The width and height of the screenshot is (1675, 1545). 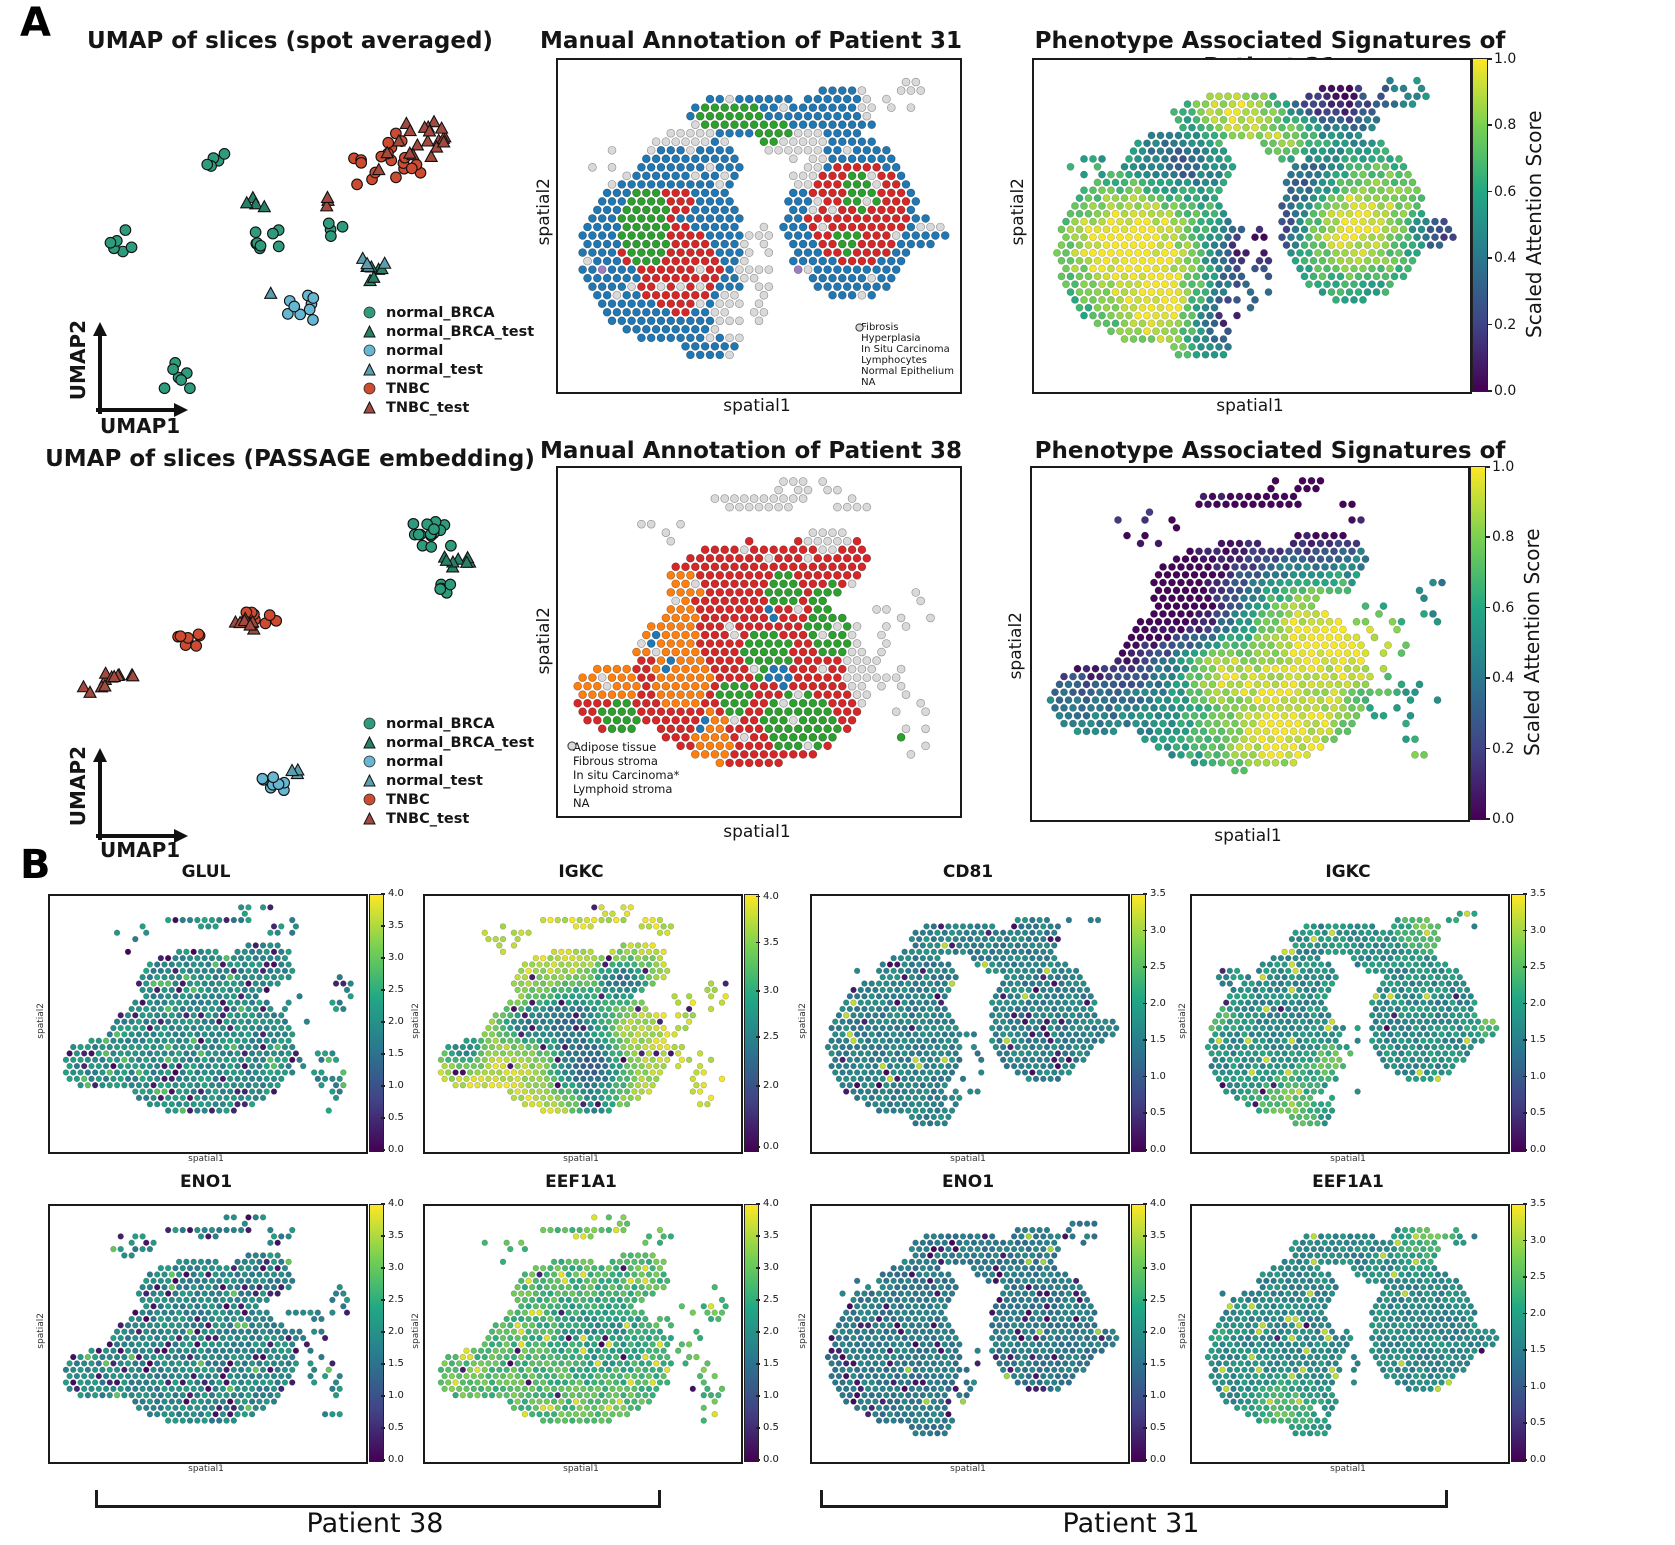 I want to click on colorbar-label: Scaled Attention Score, so click(x=1534, y=224).